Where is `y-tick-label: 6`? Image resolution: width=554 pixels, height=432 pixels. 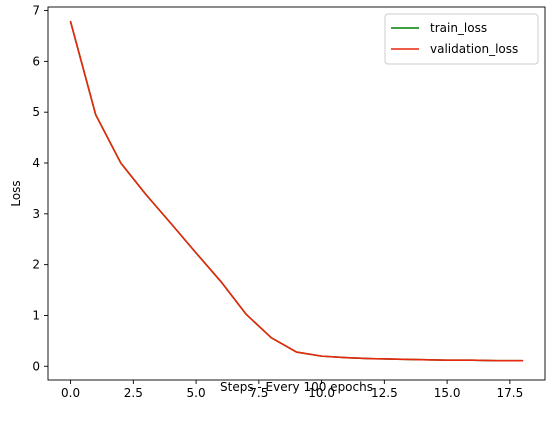 y-tick-label: 6 is located at coordinates (36, 61).